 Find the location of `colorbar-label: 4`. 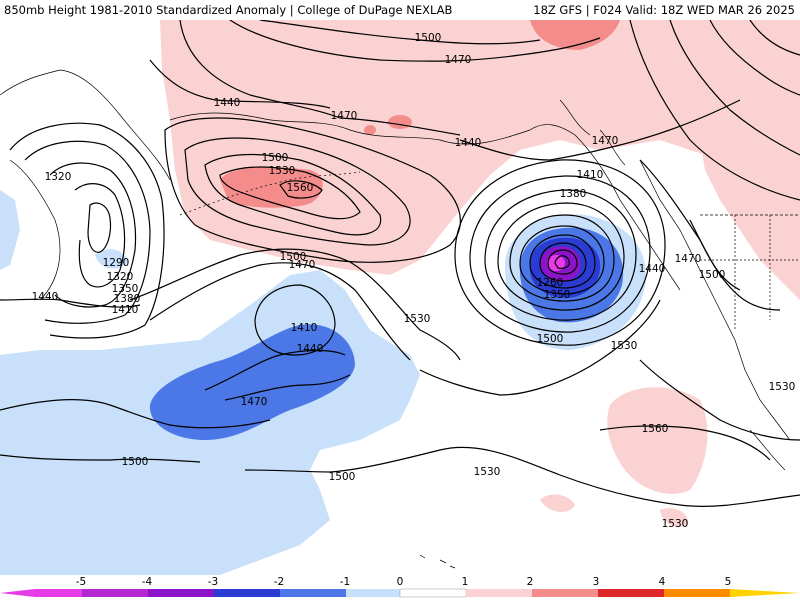

colorbar-label: 4 is located at coordinates (662, 582).